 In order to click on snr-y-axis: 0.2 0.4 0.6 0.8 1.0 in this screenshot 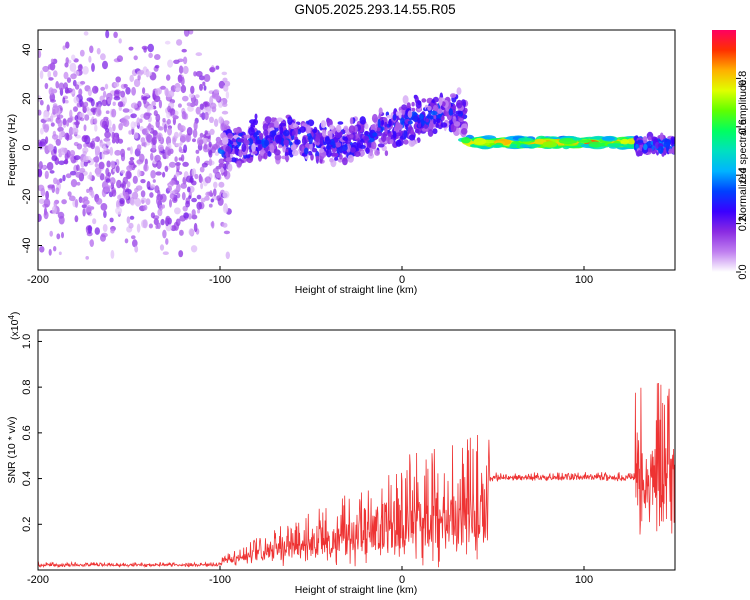, I will do `click(31, 433)`.